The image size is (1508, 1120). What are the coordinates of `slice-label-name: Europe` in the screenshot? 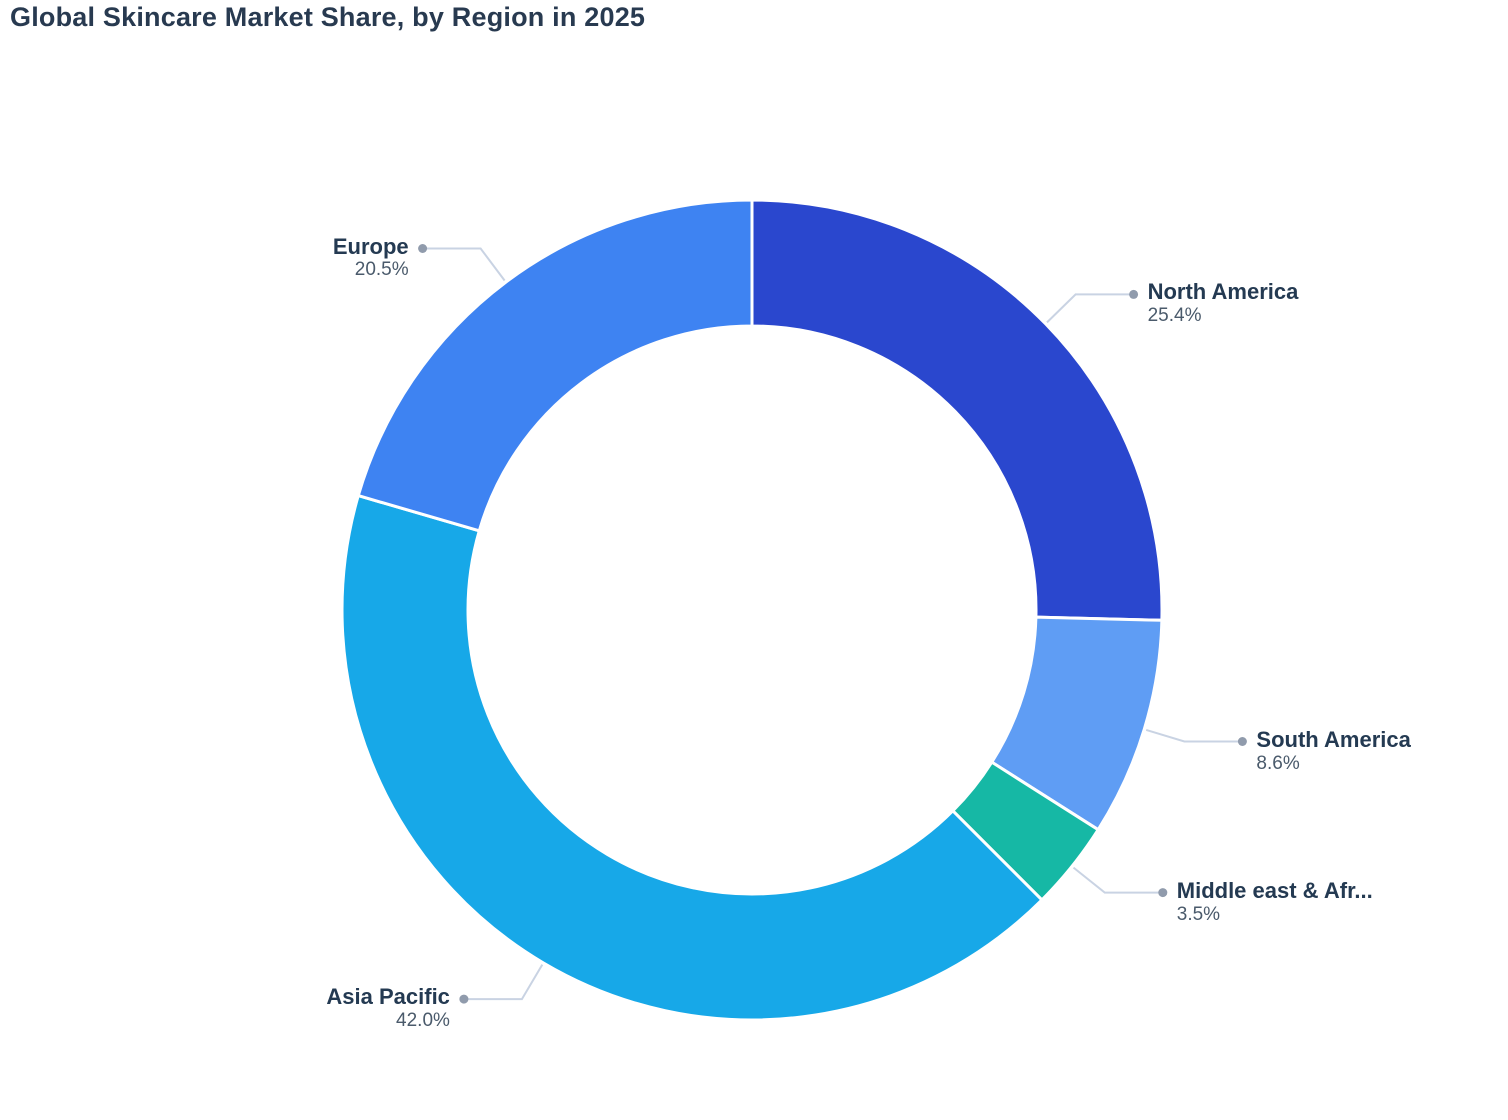 It's located at (370, 246).